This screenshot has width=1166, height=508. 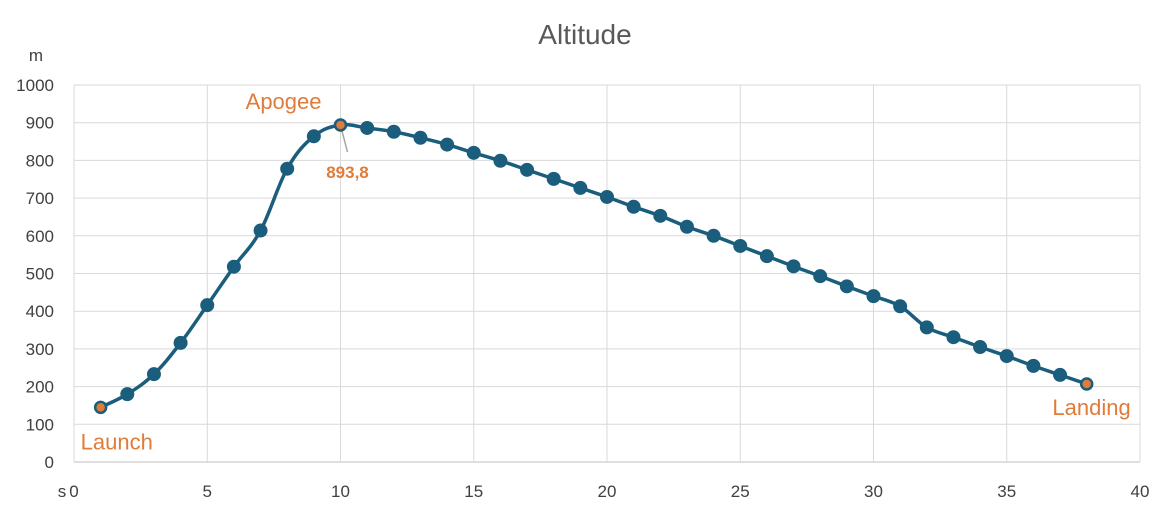 What do you see at coordinates (35, 85) in the screenshot?
I see `y-tick-label: 1000` at bounding box center [35, 85].